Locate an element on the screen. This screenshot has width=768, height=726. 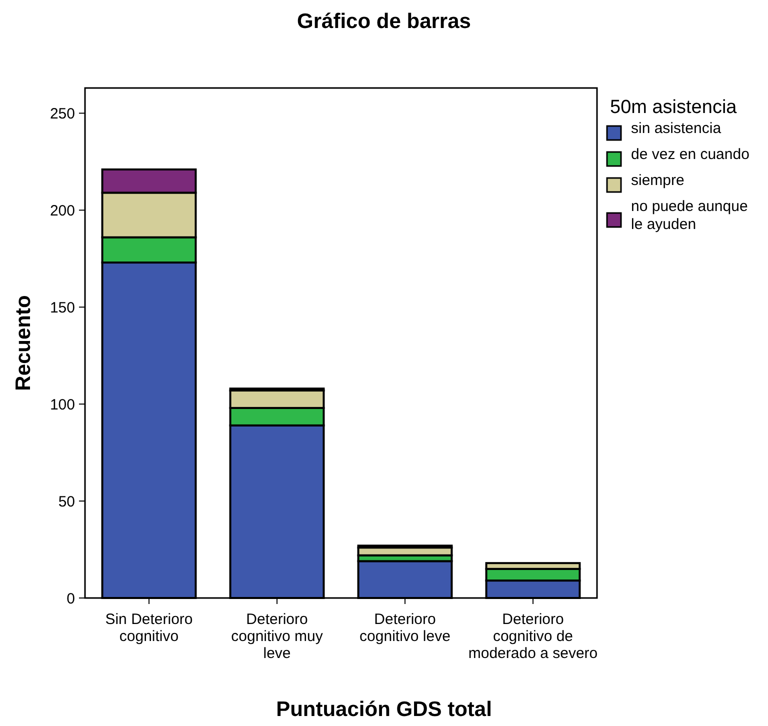
y-tick-label: 150 is located at coordinates (62, 307).